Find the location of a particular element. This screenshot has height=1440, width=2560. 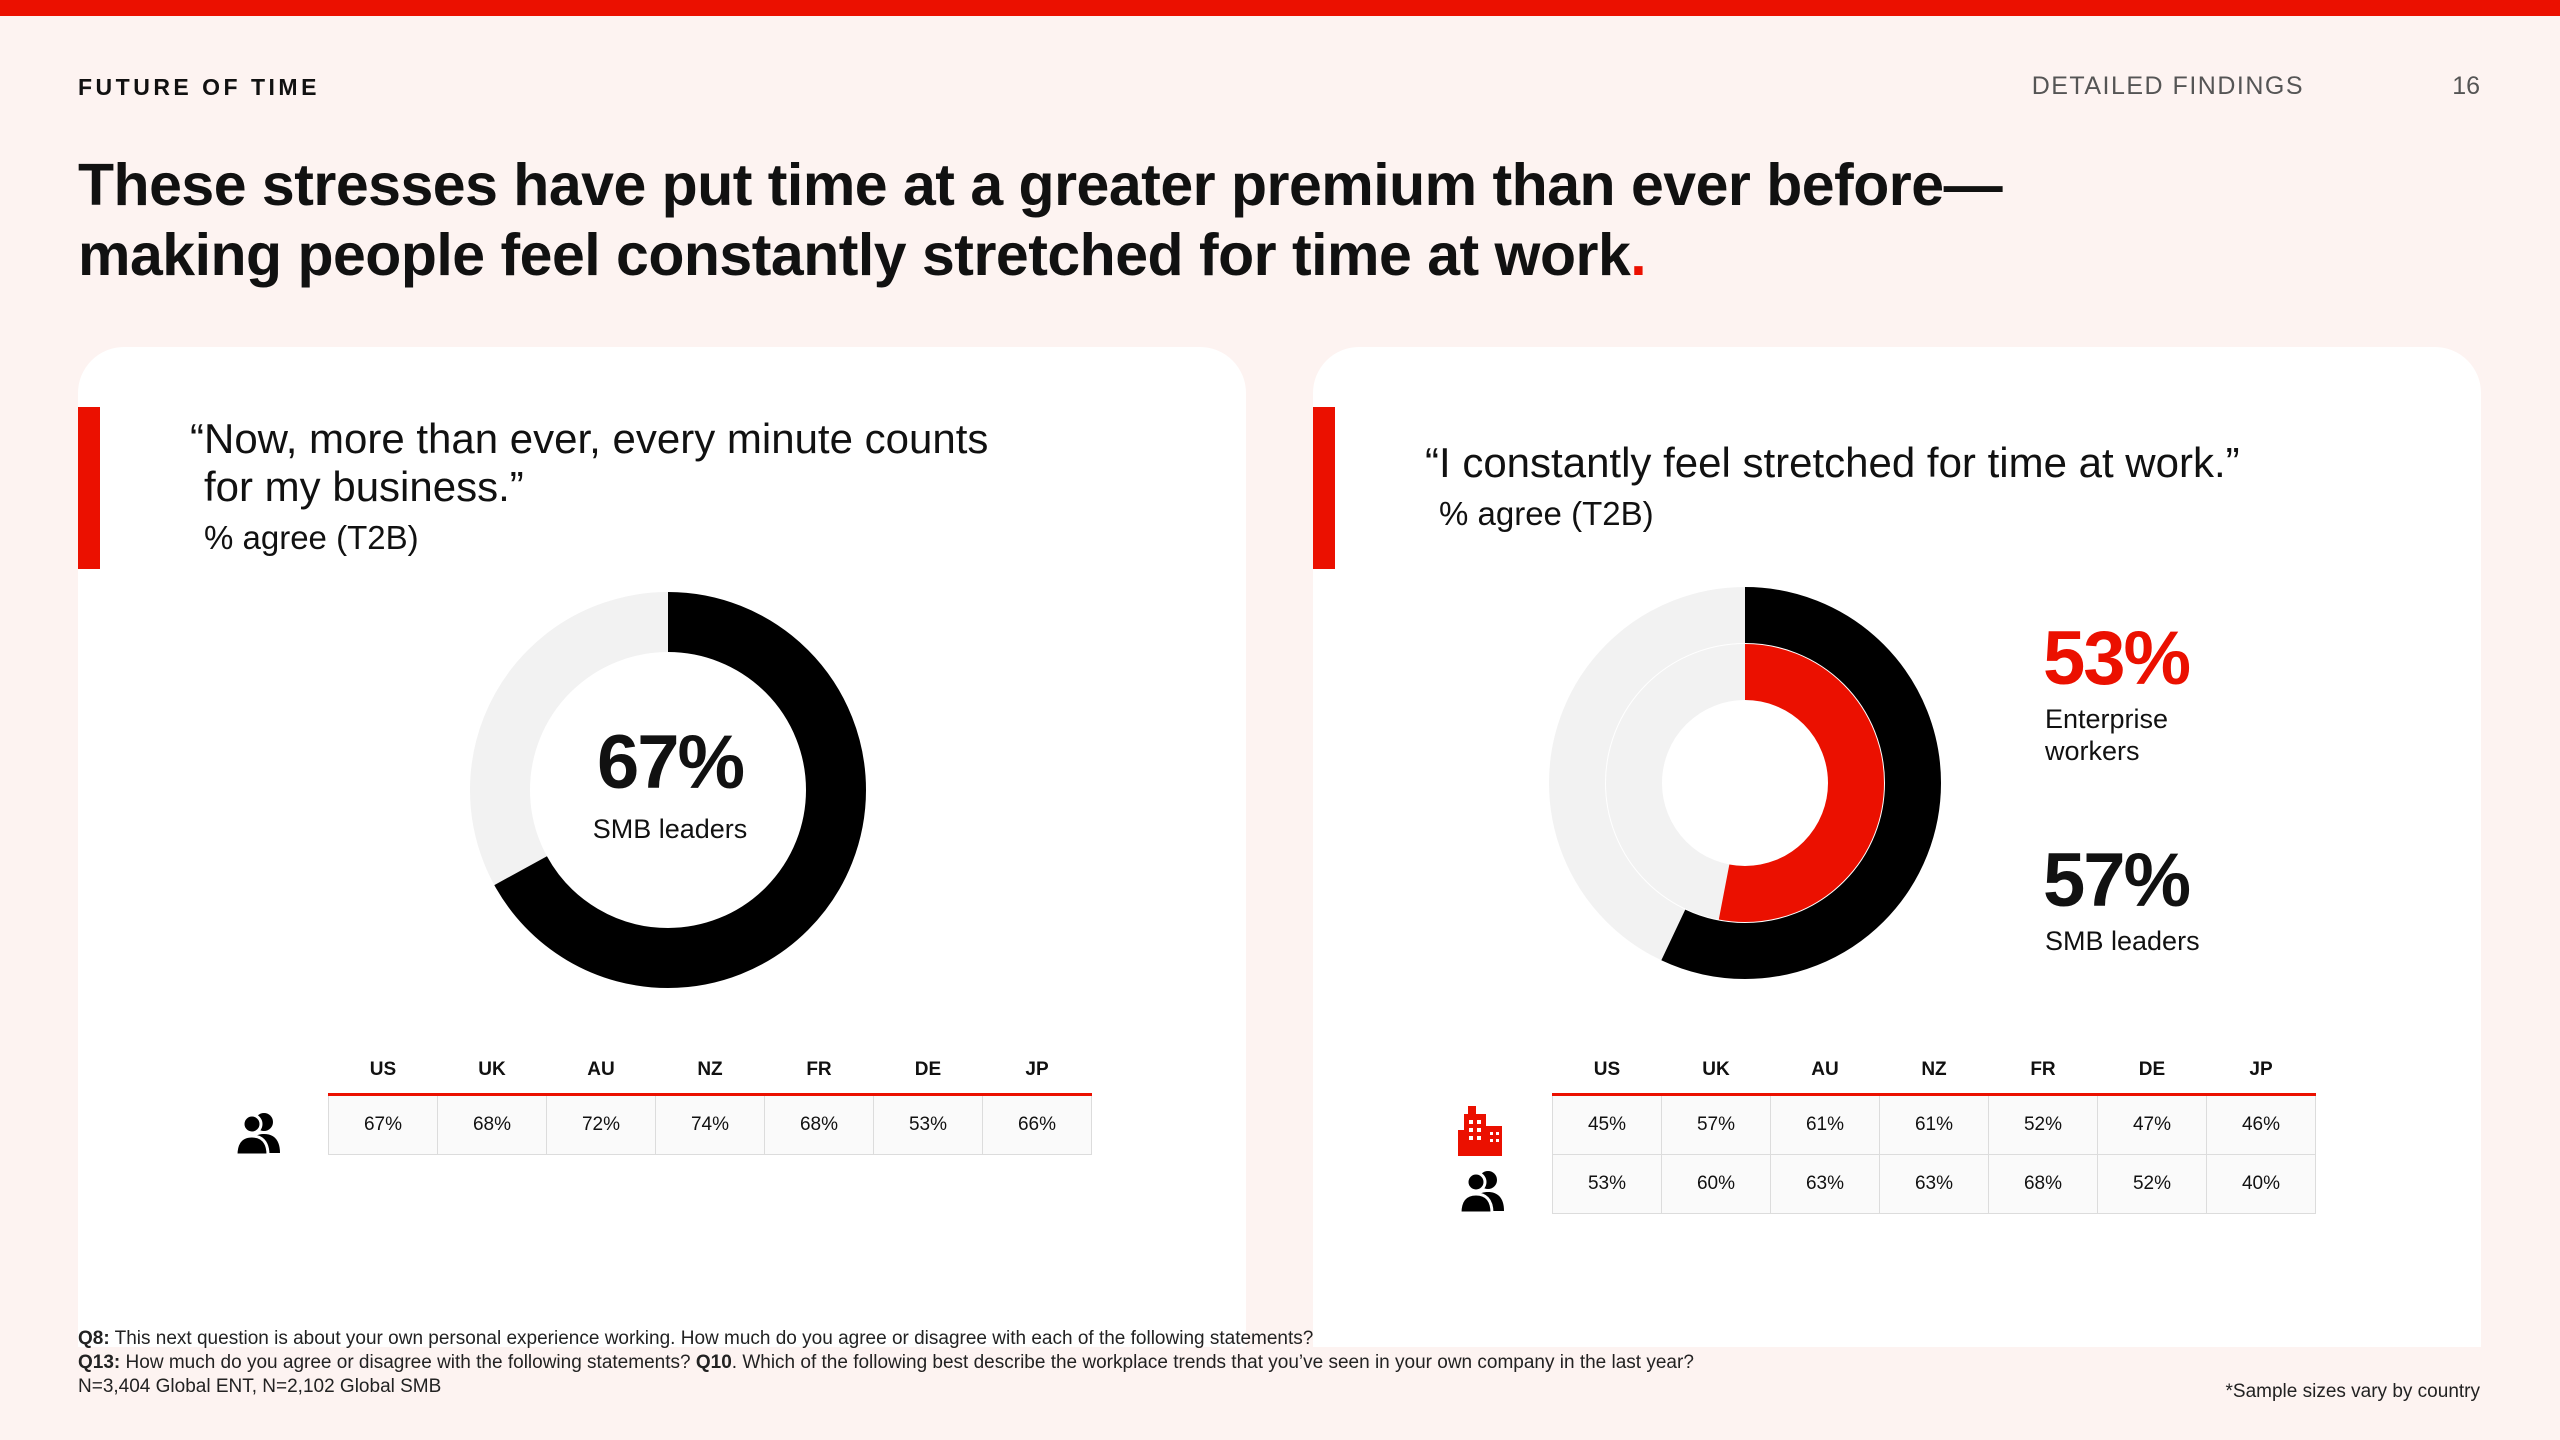

value-cell-de: 47% is located at coordinates (2152, 1124).